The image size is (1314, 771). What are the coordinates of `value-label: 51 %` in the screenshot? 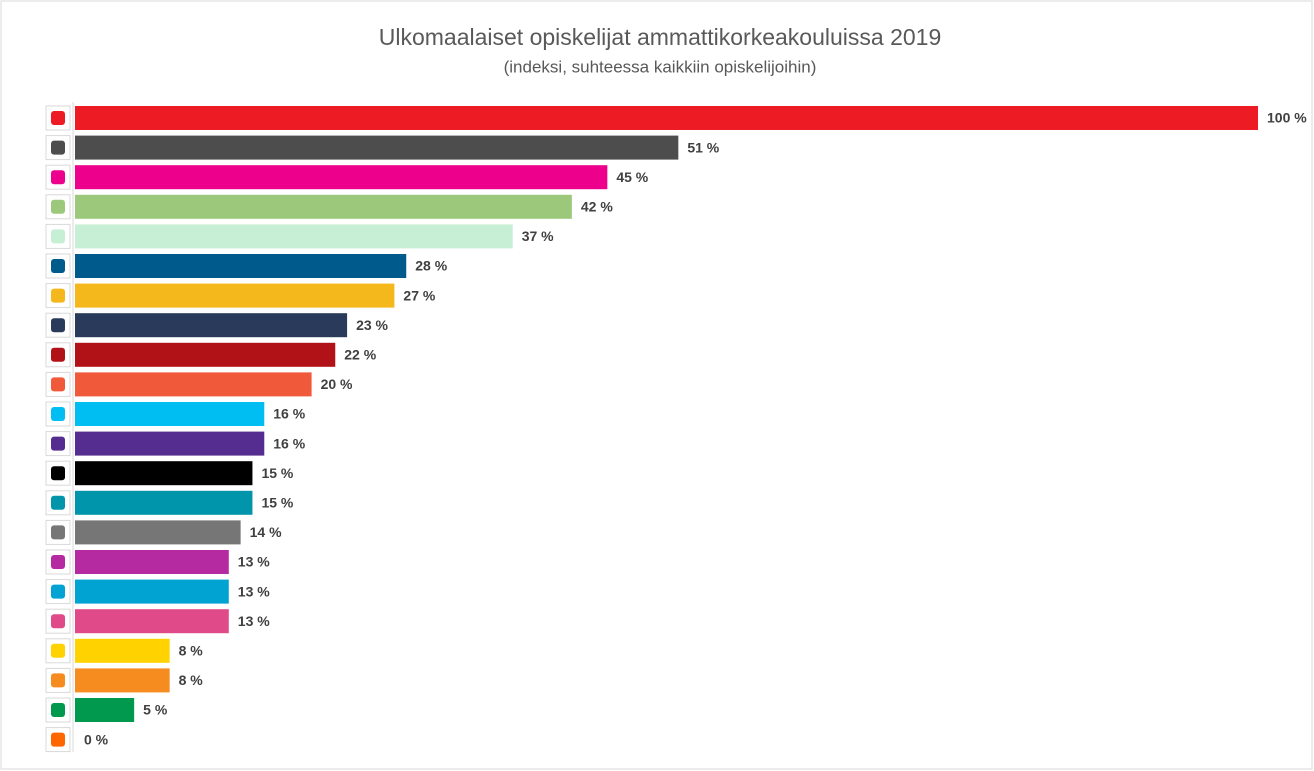 It's located at (703, 147).